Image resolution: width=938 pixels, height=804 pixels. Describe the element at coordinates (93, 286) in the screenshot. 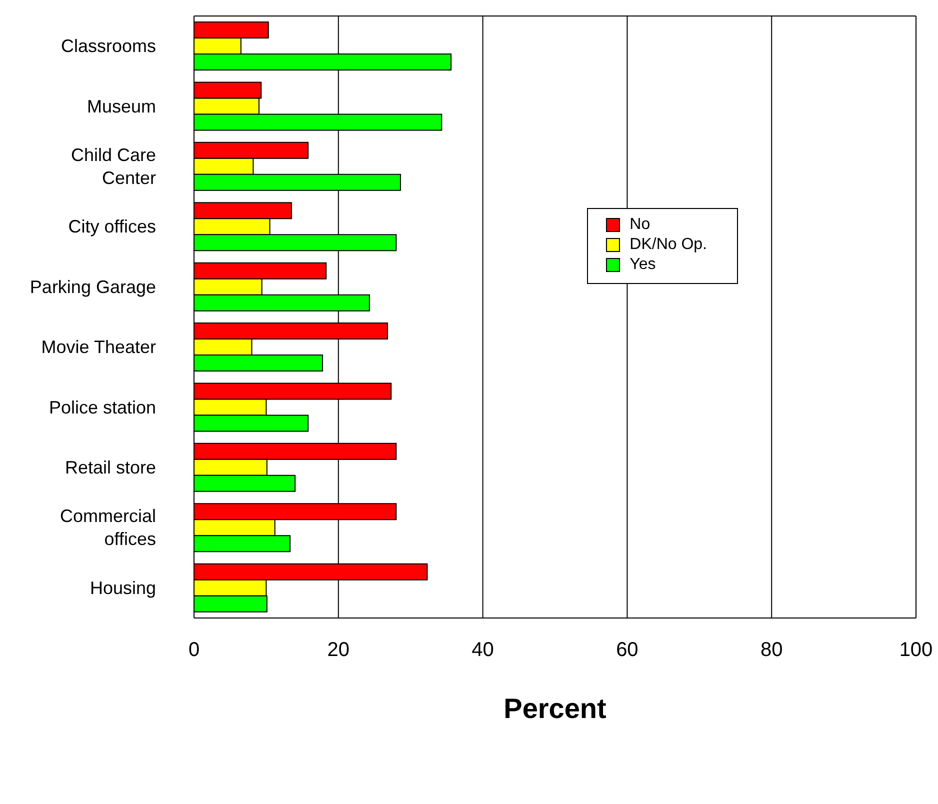

I see `y-tick-label: Parking Garage` at that location.